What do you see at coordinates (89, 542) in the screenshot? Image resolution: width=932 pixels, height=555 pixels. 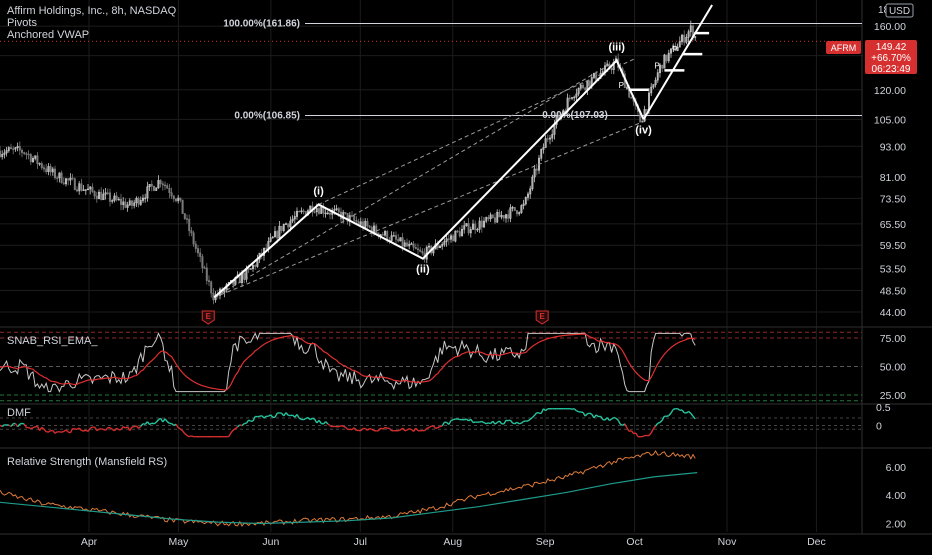 I see `time-axis-tick: Apr` at bounding box center [89, 542].